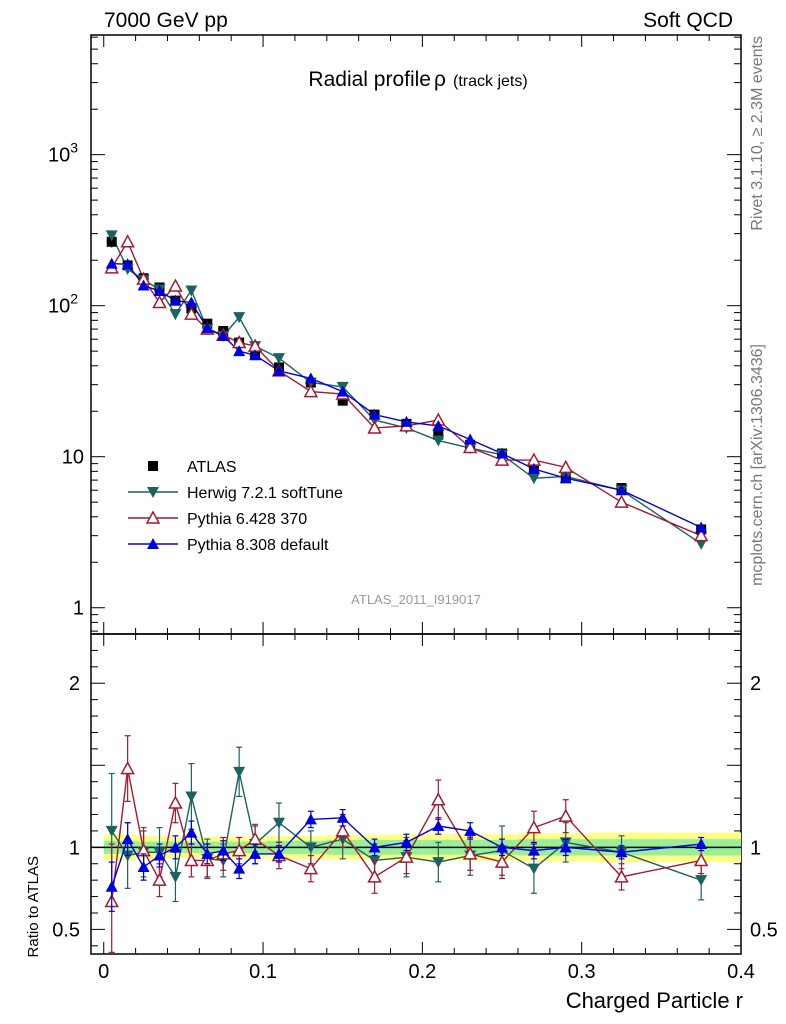  I want to click on y-tick-label: 10, so click(73, 458).